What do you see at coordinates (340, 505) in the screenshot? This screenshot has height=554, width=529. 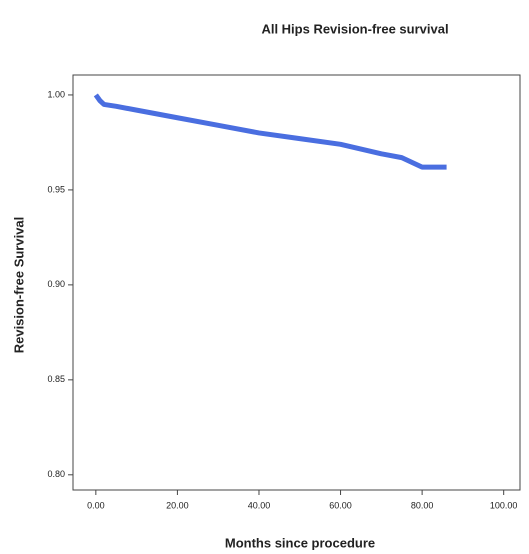 I see `x-tick-label: 60.00` at bounding box center [340, 505].